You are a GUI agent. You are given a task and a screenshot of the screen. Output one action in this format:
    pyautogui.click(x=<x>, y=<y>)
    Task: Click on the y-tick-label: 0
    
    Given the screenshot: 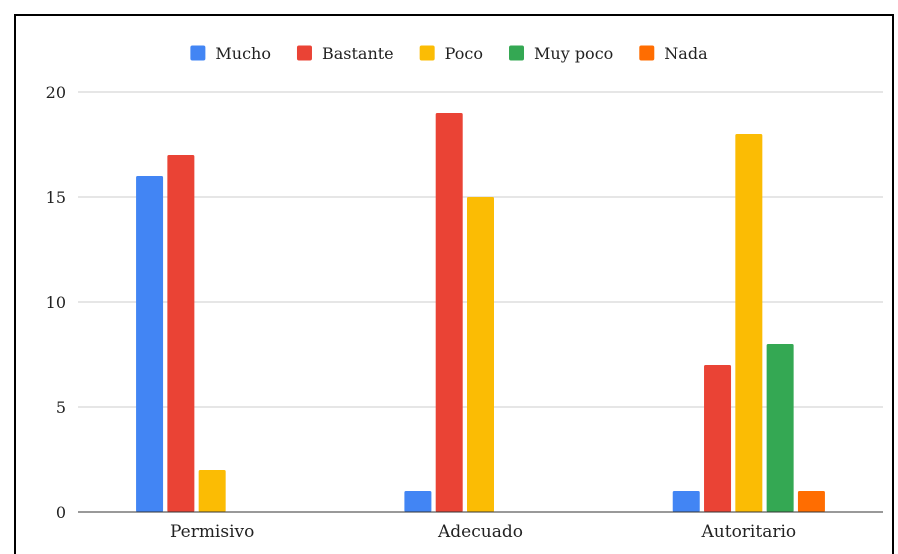 What is the action you would take?
    pyautogui.click(x=61, y=512)
    